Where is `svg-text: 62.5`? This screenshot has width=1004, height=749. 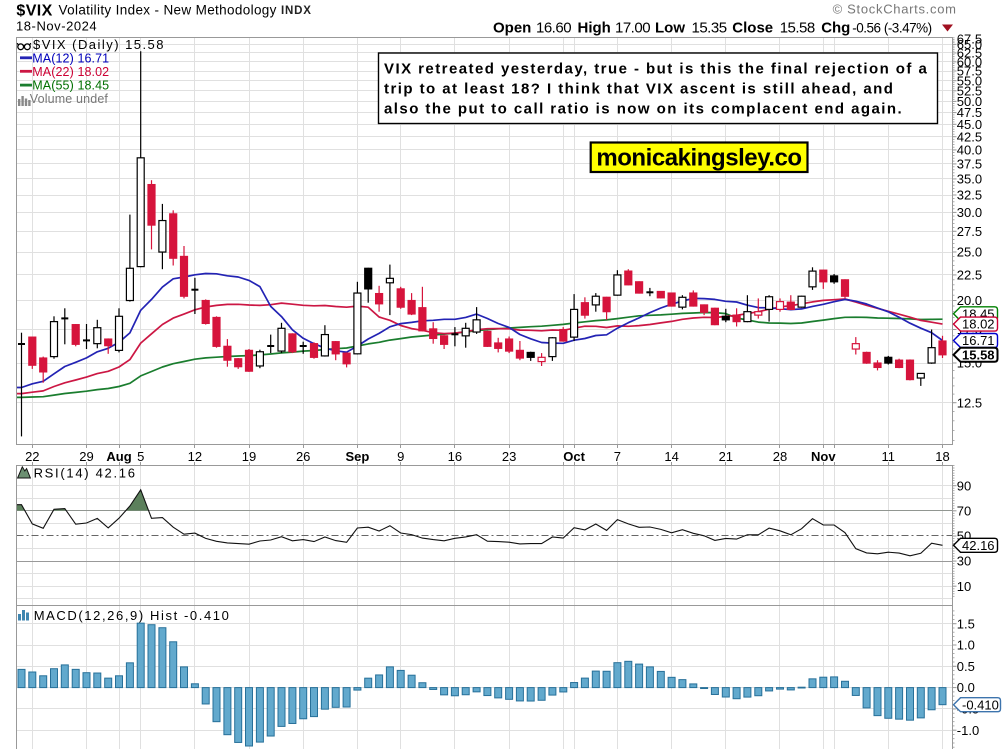 svg-text: 62.5 is located at coordinates (969, 53).